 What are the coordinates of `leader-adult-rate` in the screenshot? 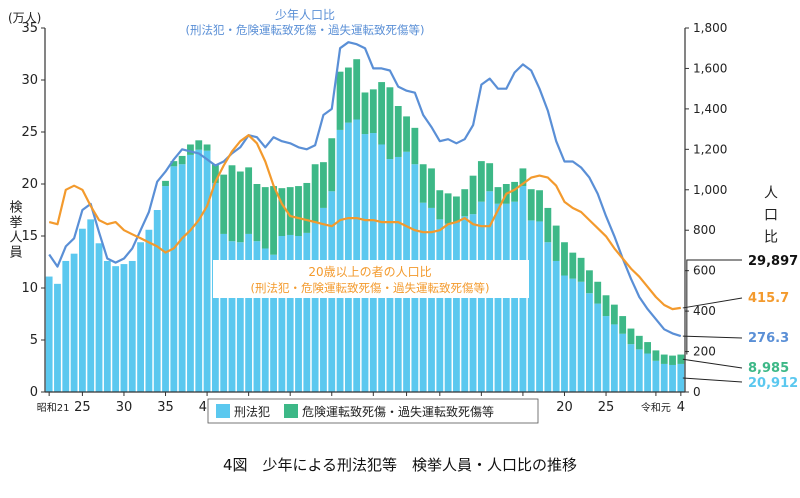 It's located at (712, 303).